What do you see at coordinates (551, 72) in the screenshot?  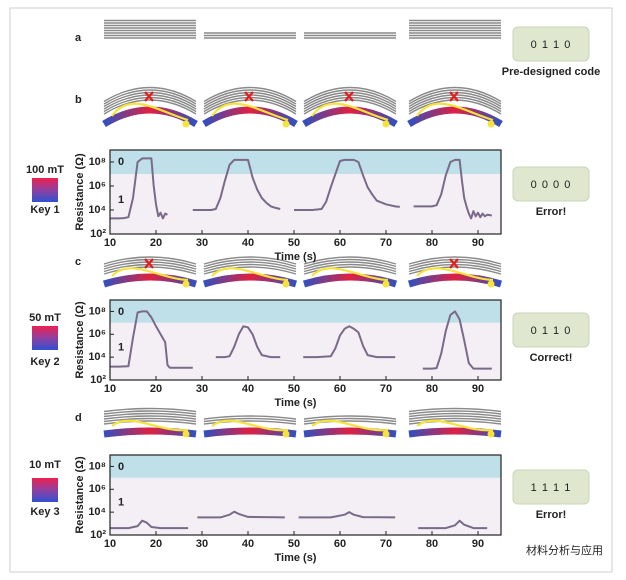 I see `code-caption: Pre-designed code` at bounding box center [551, 72].